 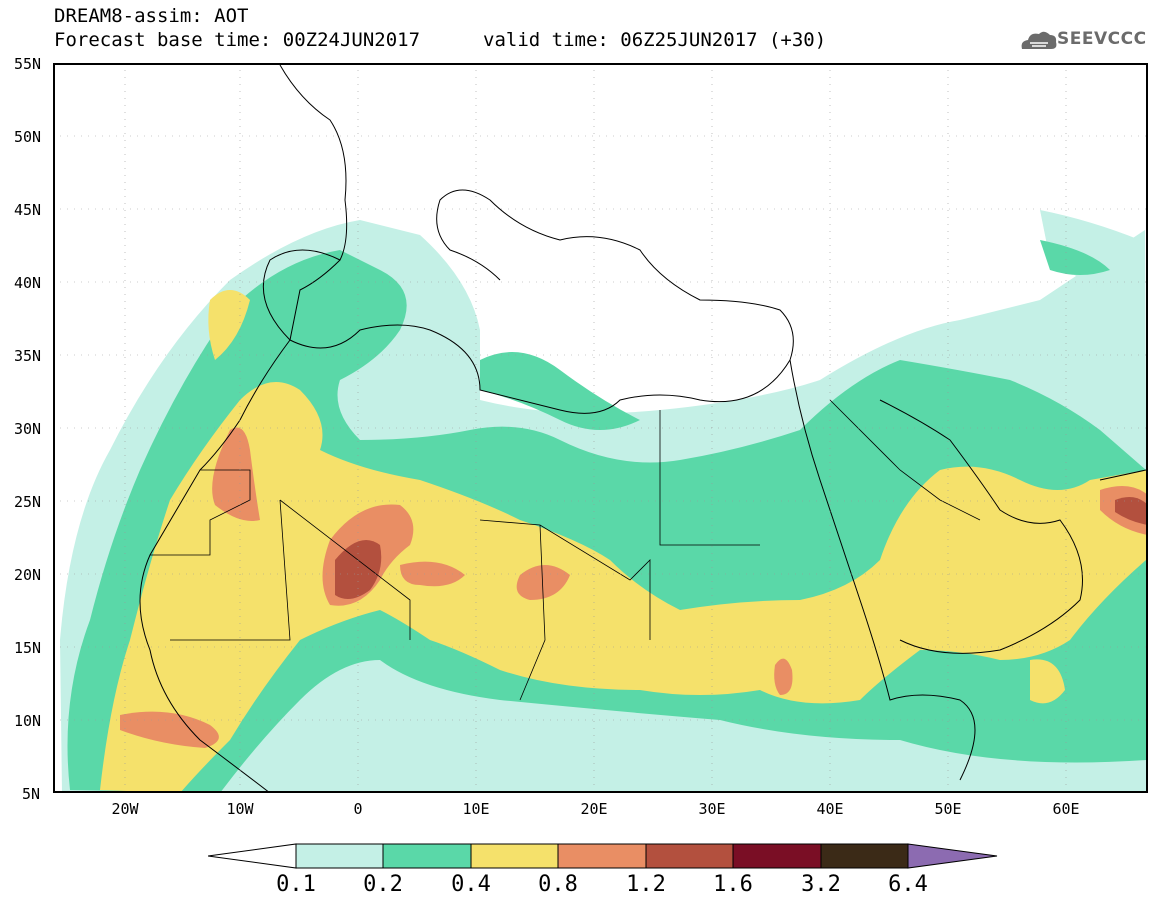 What do you see at coordinates (28, 502) in the screenshot?
I see `lat-label-25n: 25N` at bounding box center [28, 502].